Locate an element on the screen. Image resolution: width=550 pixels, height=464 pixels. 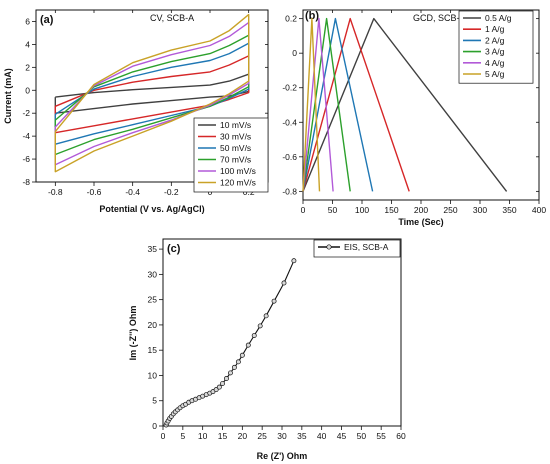
x-tick-label: 40 is located at coordinates (322, 436).